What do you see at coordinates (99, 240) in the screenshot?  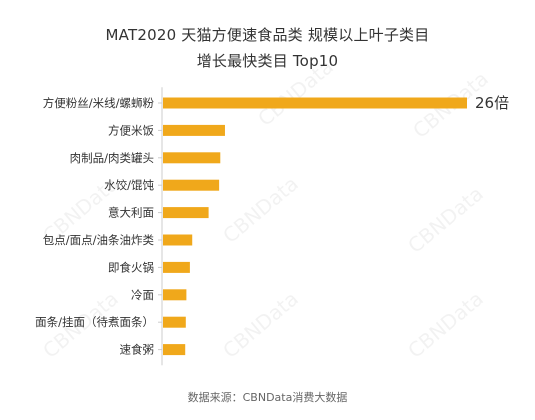 I see `category-label: 包点/面点/油条油炸类` at bounding box center [99, 240].